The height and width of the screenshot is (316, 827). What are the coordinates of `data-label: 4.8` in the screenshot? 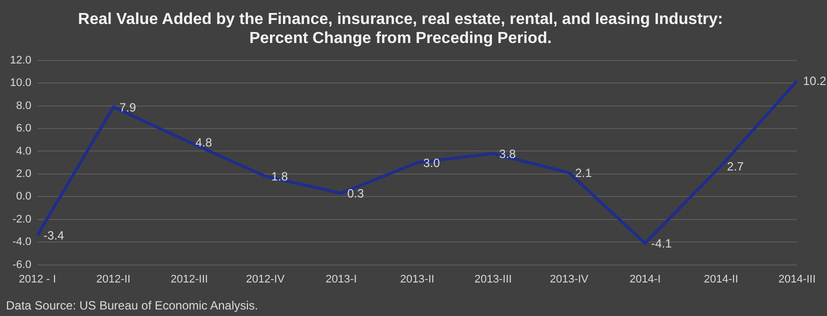 It's located at (203, 142).